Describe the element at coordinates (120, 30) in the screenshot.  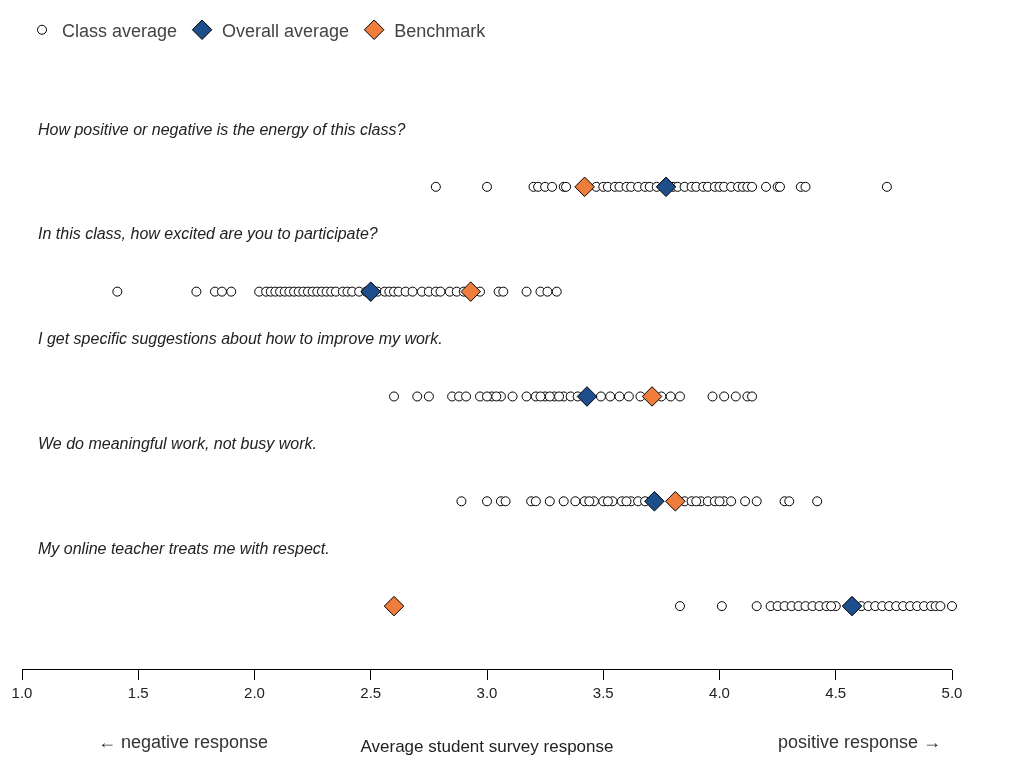
I see `legend-label: Class average` at that location.